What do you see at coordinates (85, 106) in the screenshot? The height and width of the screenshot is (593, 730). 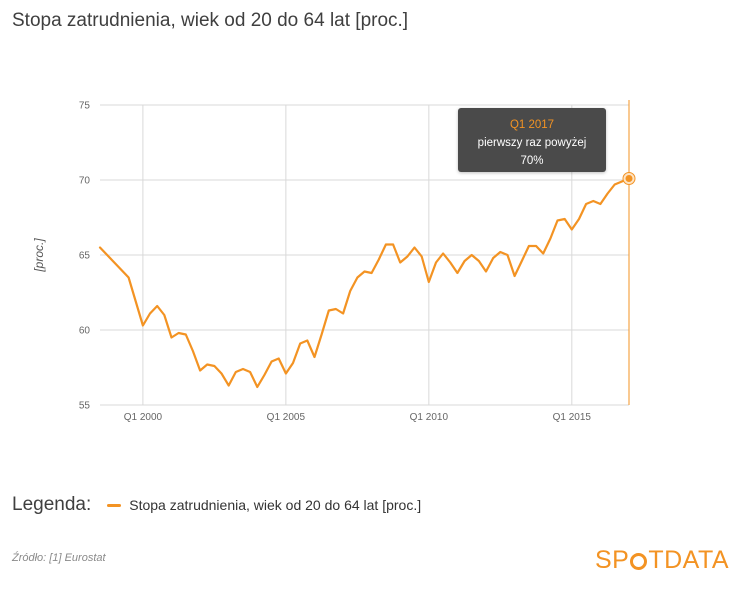 I see `y-tick-label: 75` at bounding box center [85, 106].